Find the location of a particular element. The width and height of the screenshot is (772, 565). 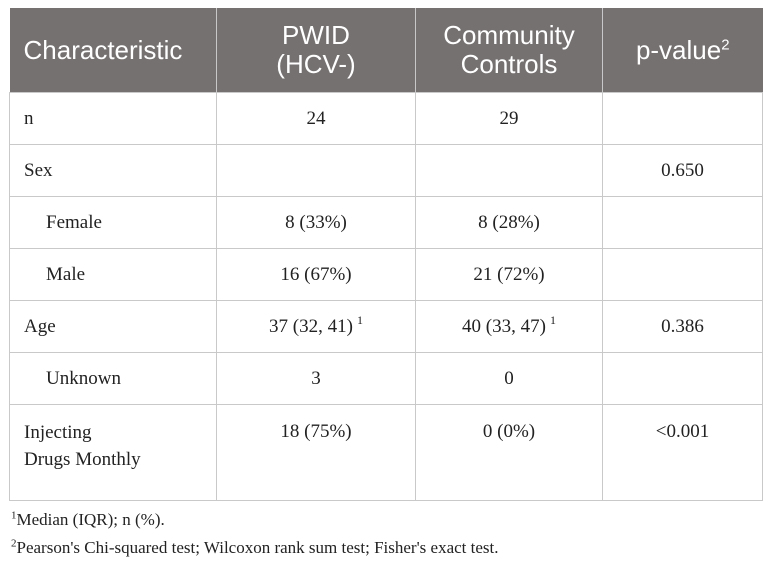

header-characteristic-label: Characteristic is located at coordinates (103, 49).